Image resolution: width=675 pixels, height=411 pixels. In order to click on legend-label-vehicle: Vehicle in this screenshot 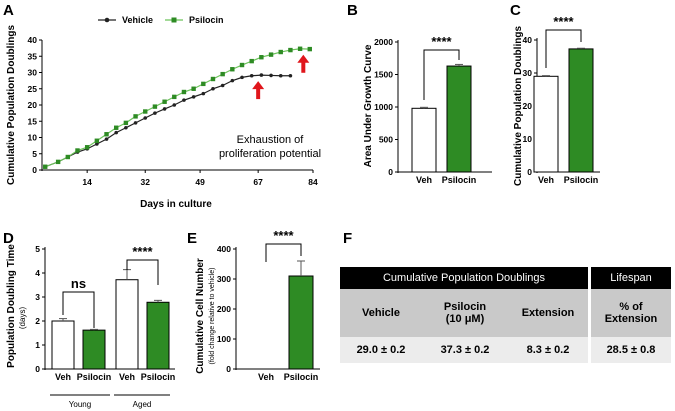, I will do `click(137, 20)`.